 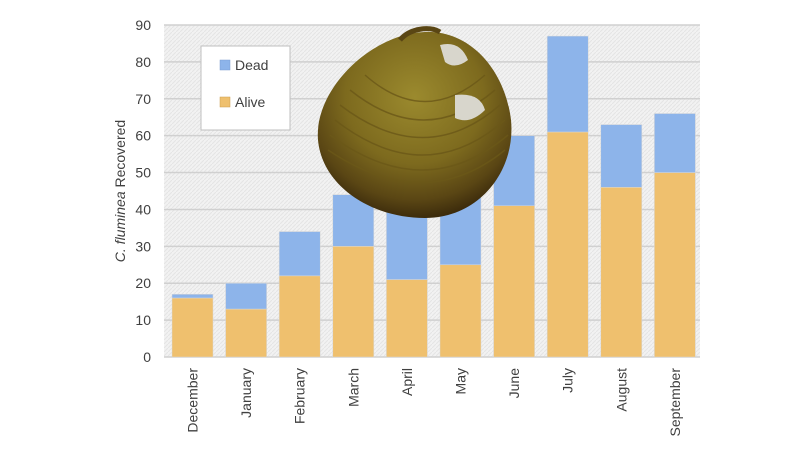 What do you see at coordinates (192, 327) in the screenshot?
I see `bar-alive-december` at bounding box center [192, 327].